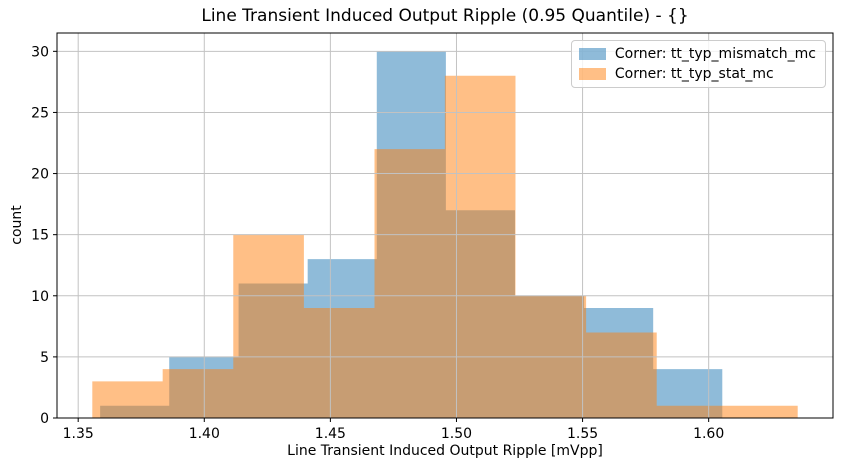 This screenshot has width=841, height=470. Describe the element at coordinates (78, 434) in the screenshot. I see `x-tick-label: 1.35` at that location.